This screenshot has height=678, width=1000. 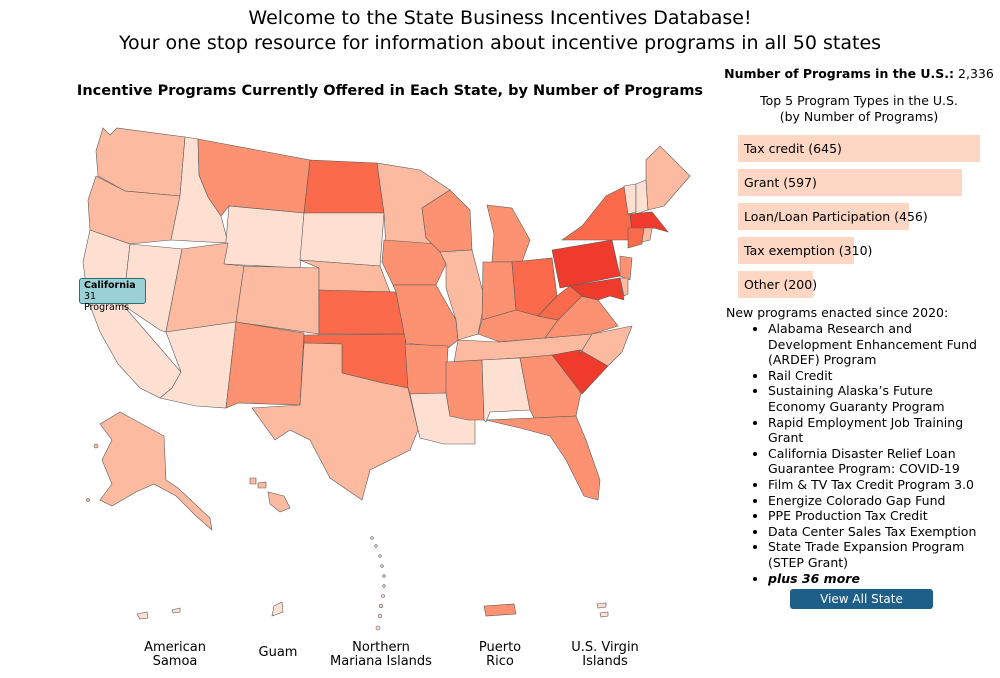 I want to click on state-arkansas, so click(x=426, y=369).